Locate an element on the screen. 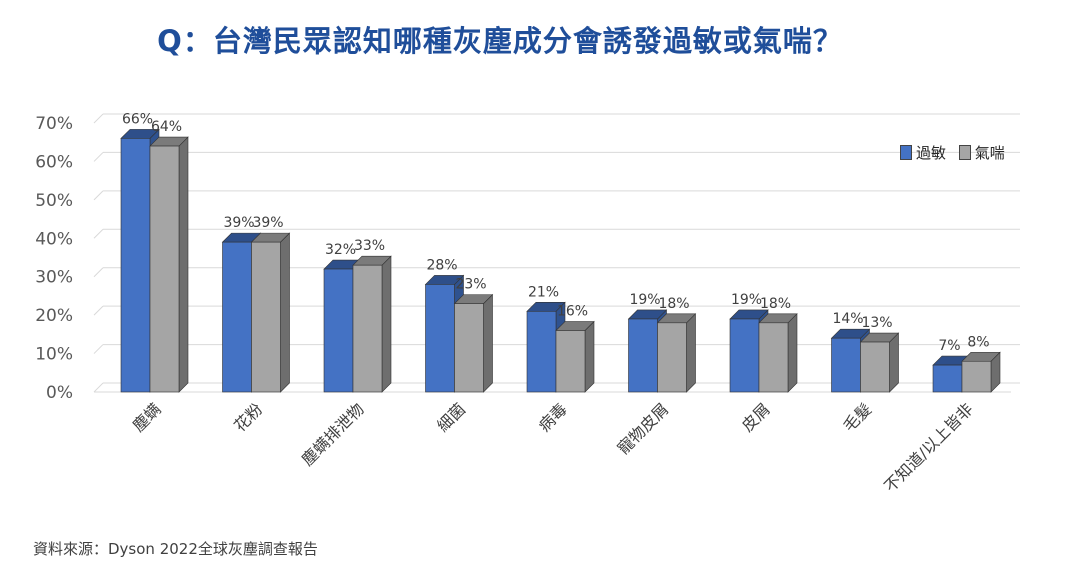 The width and height of the screenshot is (1080, 581). data-label-allergy: 21% is located at coordinates (543, 292).